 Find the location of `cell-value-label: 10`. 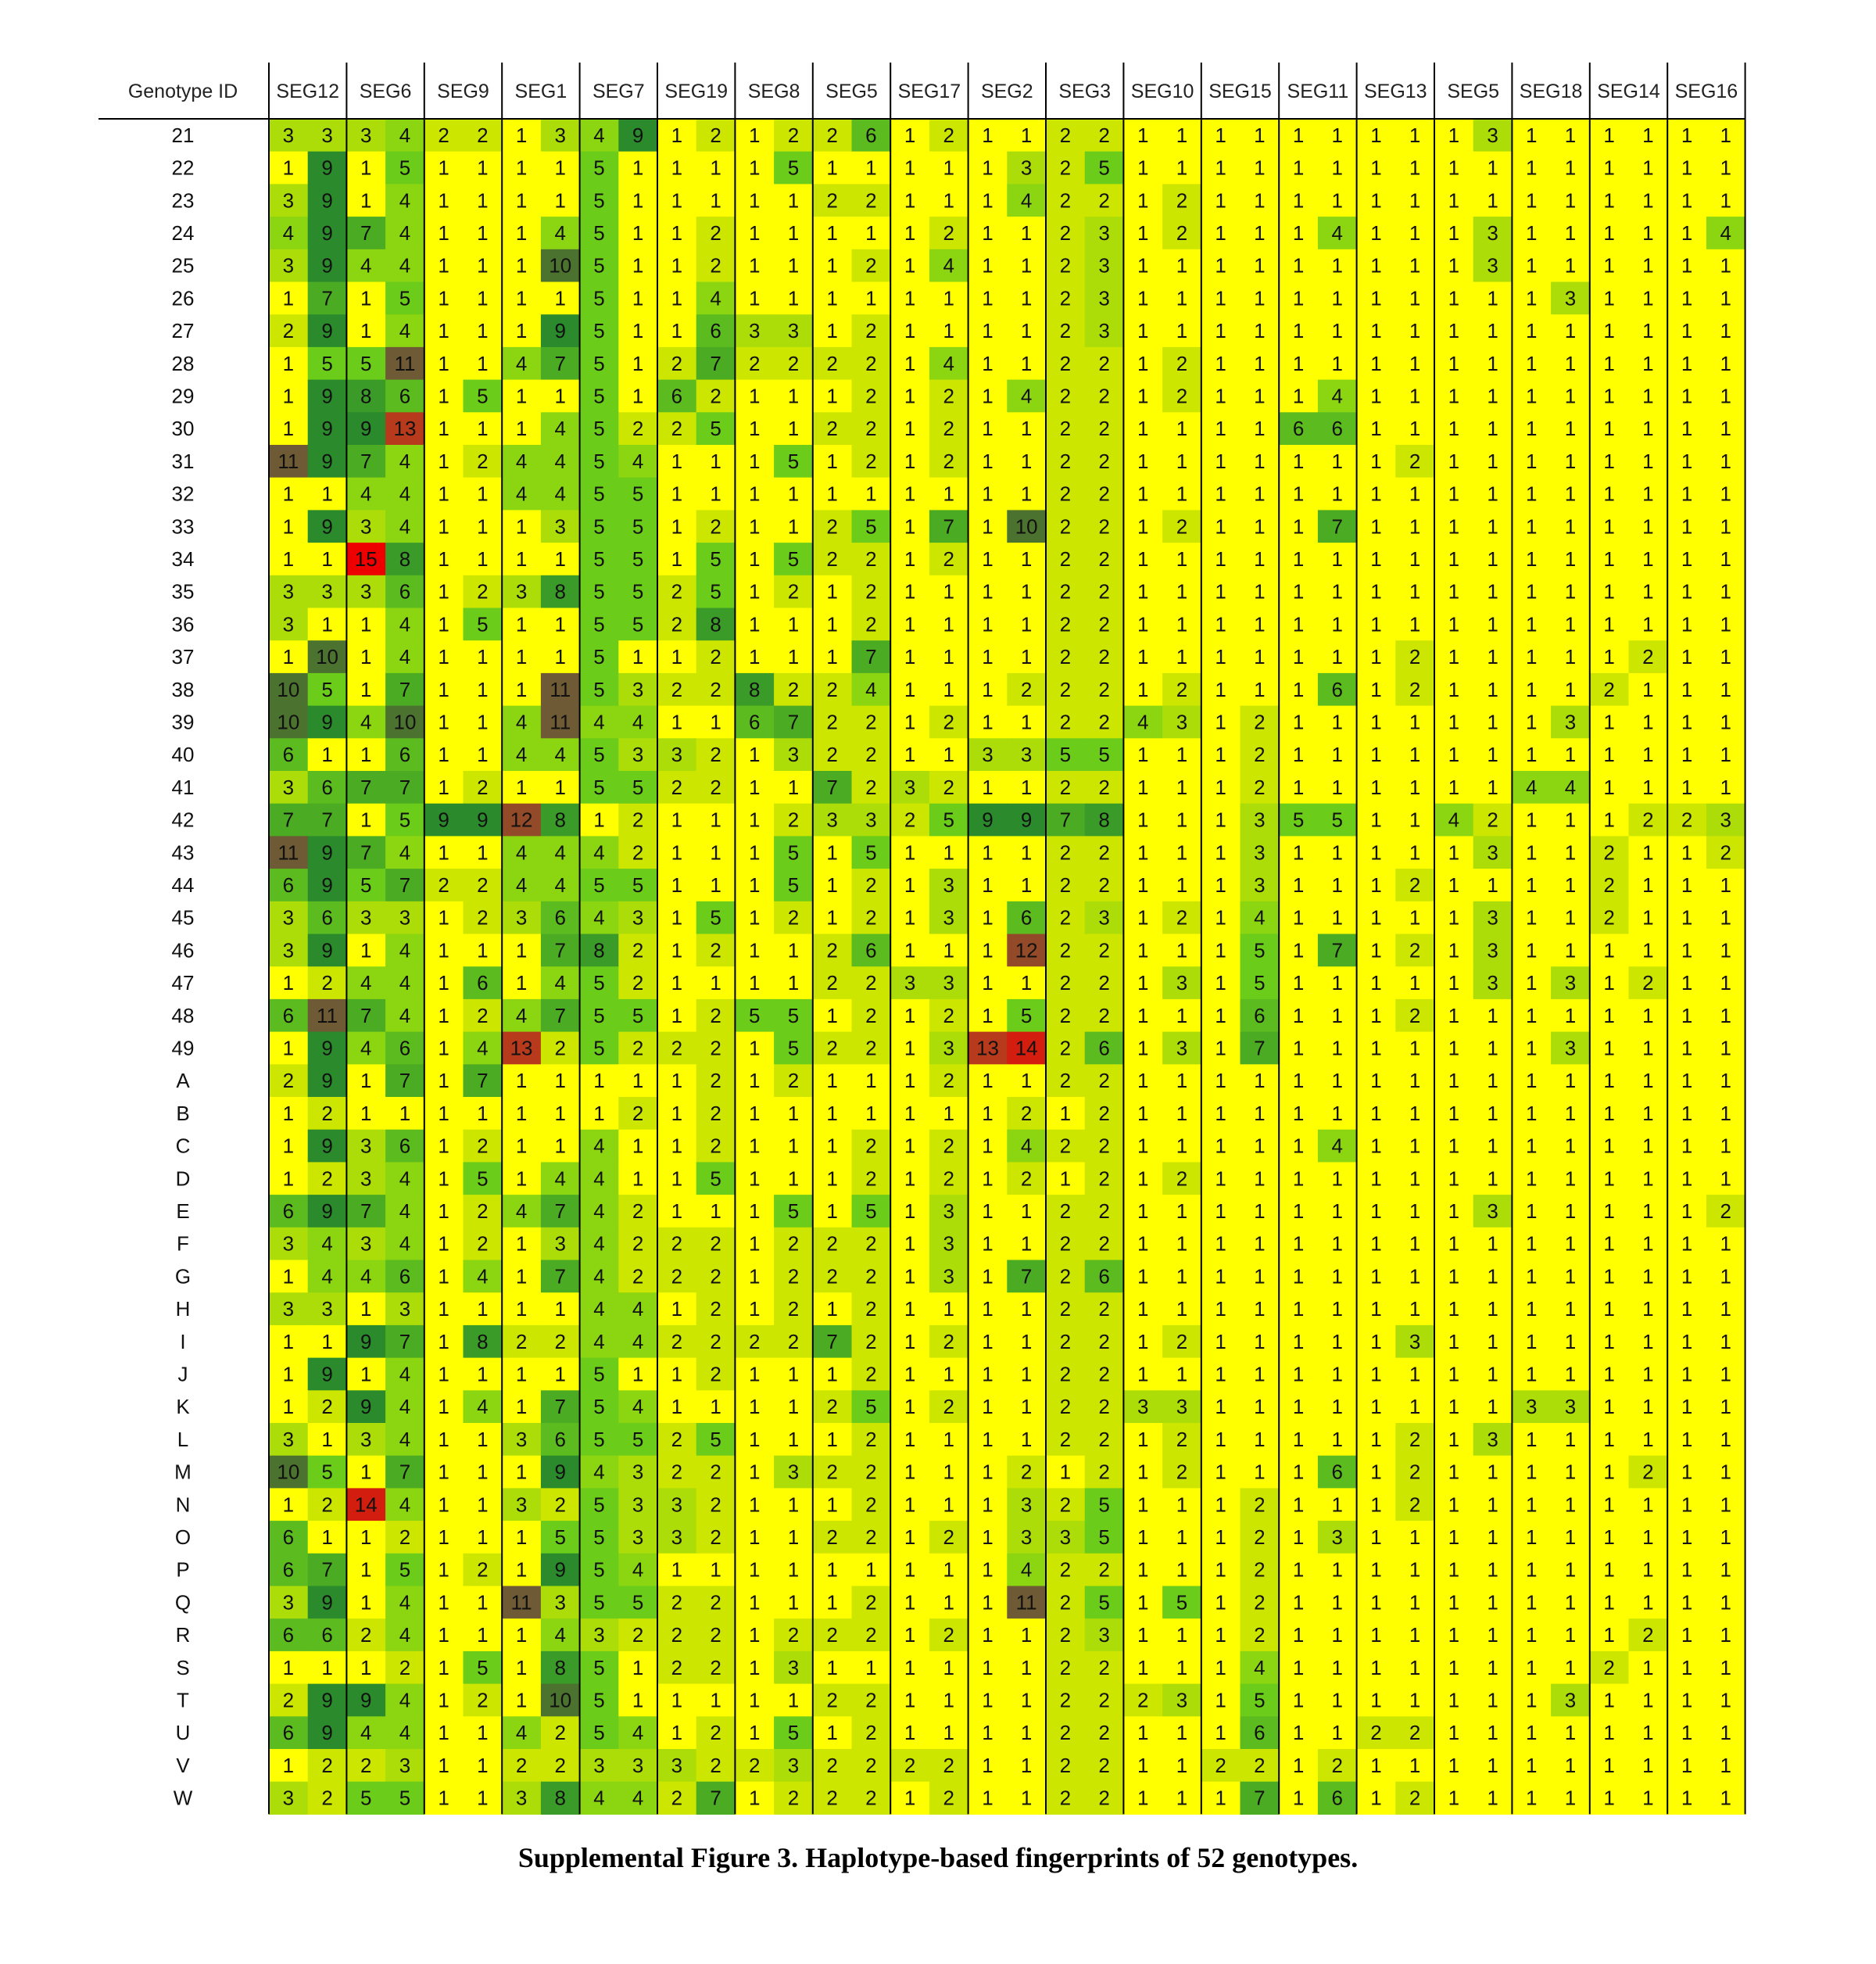

cell-value-label: 10 is located at coordinates (560, 266).